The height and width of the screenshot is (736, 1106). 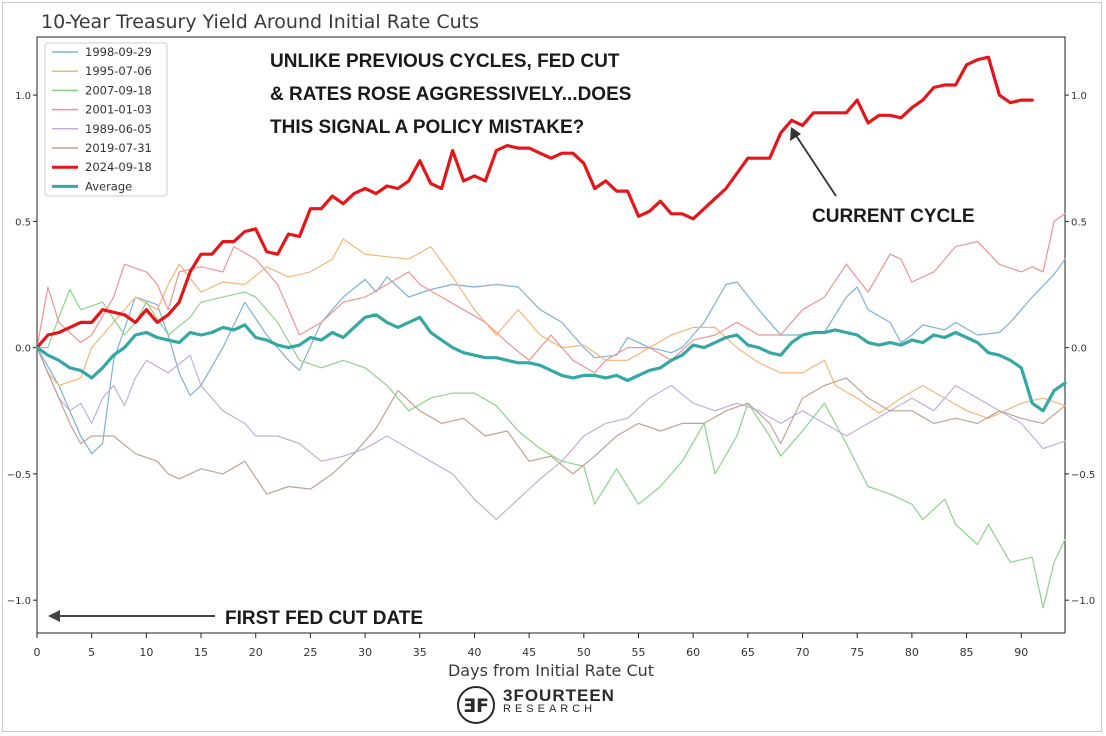 What do you see at coordinates (450, 94) in the screenshot?
I see `headline-annotation-line-2: & RATES ROSE AGGRESSIVELY...DOES` at bounding box center [450, 94].